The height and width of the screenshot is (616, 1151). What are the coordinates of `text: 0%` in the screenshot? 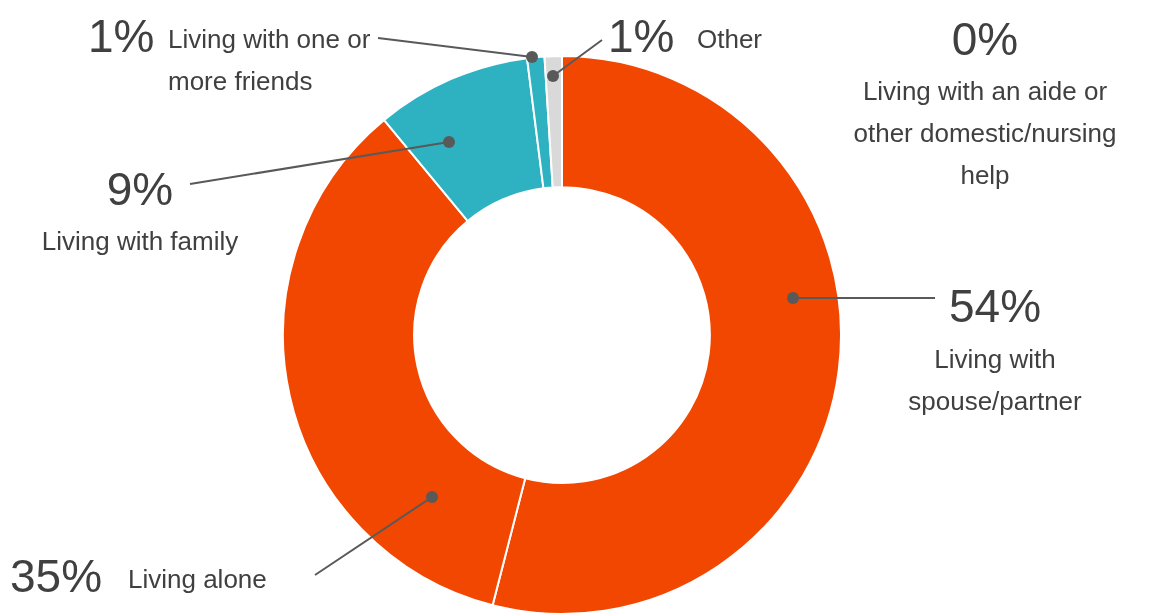 It's located at (985, 39).